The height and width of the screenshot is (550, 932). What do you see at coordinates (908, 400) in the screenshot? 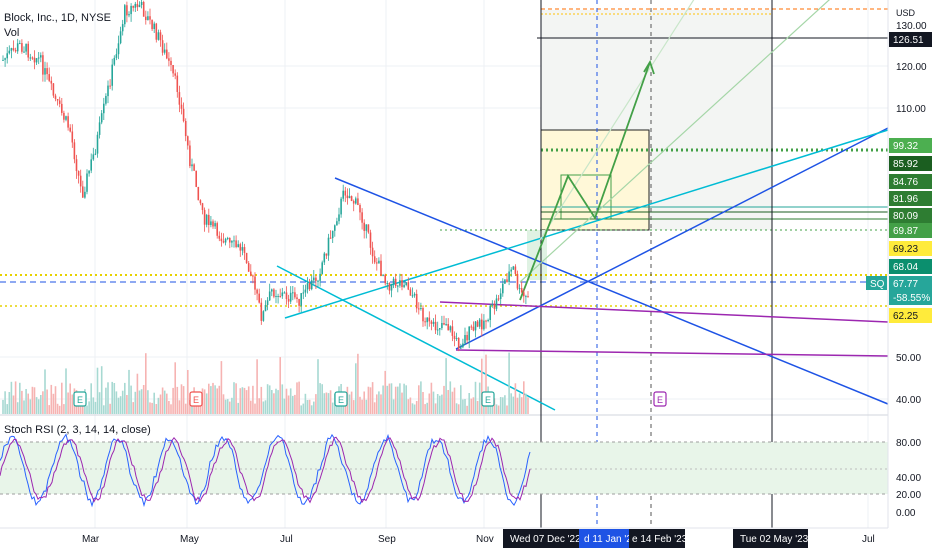
I see `price-tick: 40.00` at bounding box center [908, 400].